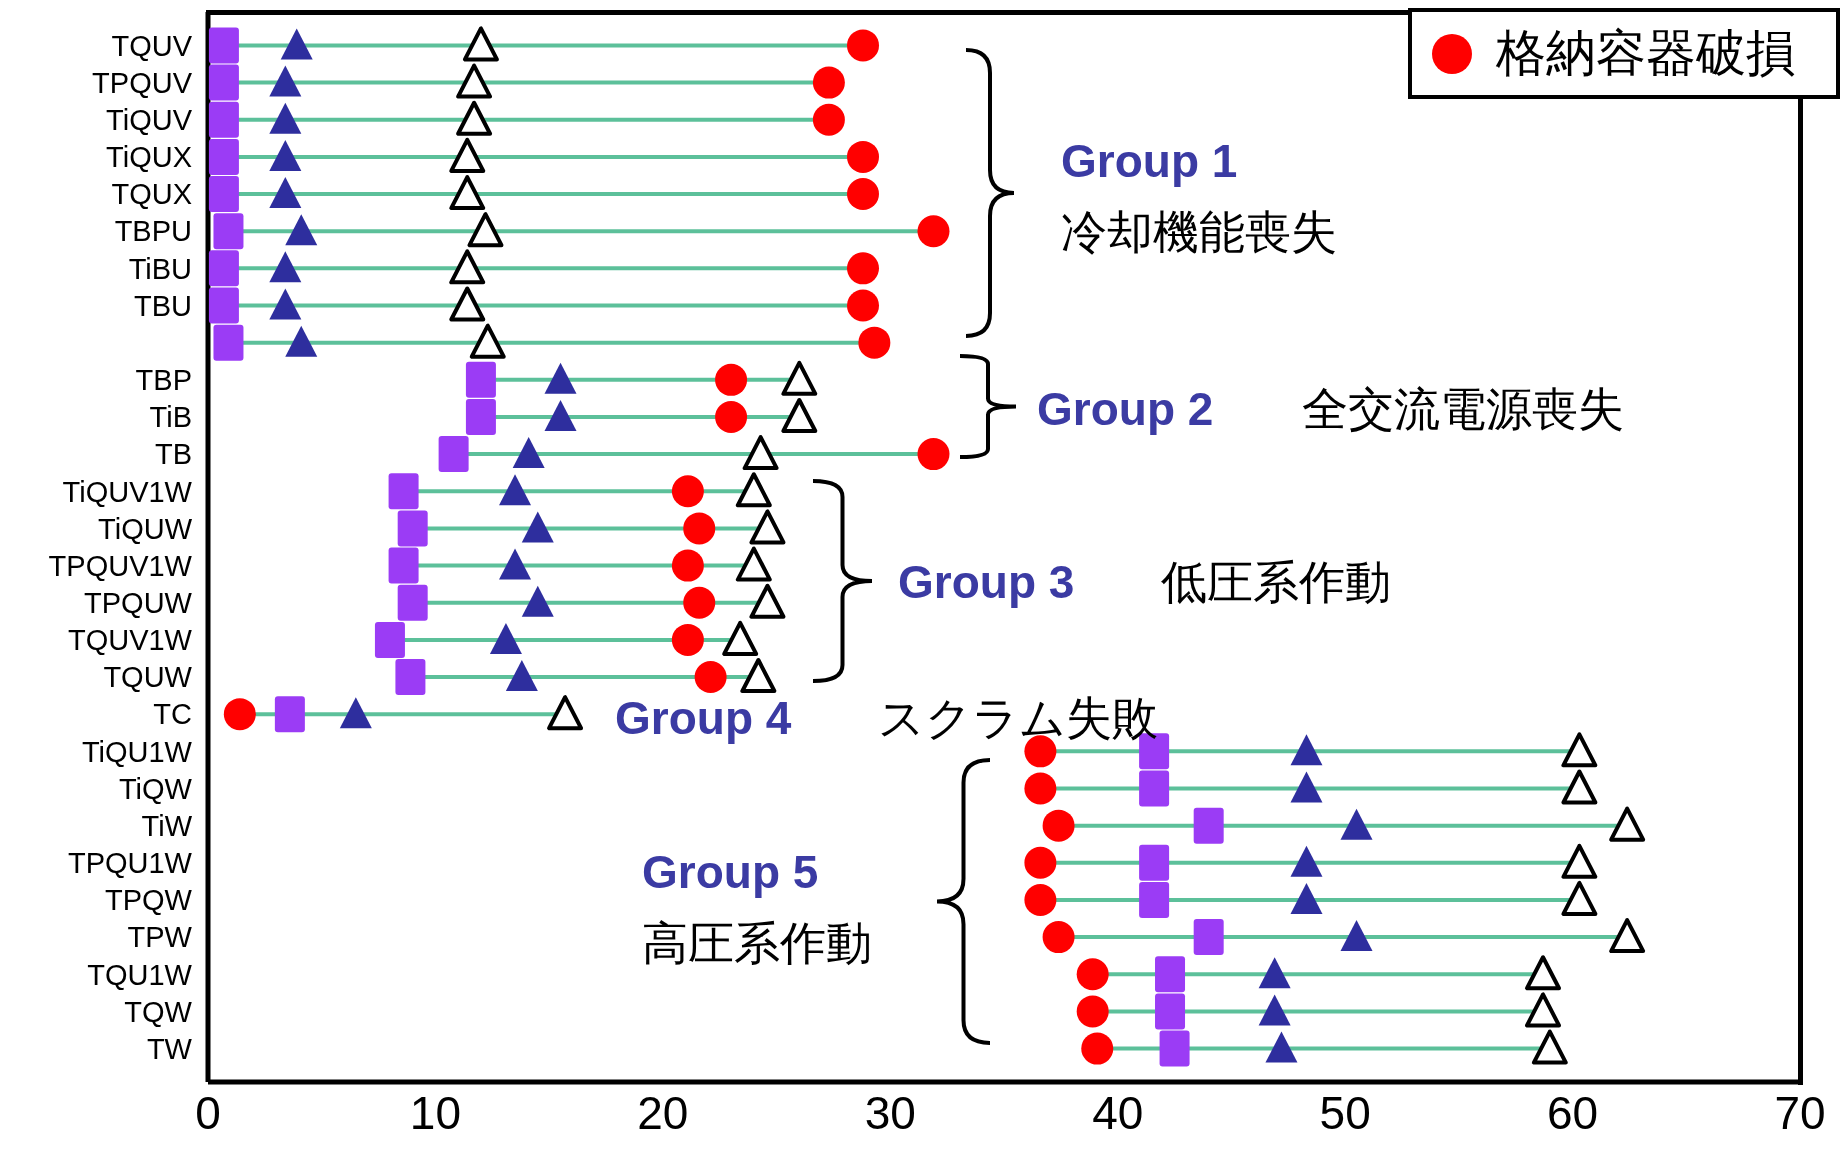  I want to click on x-tick-label: 0, so click(208, 1112).